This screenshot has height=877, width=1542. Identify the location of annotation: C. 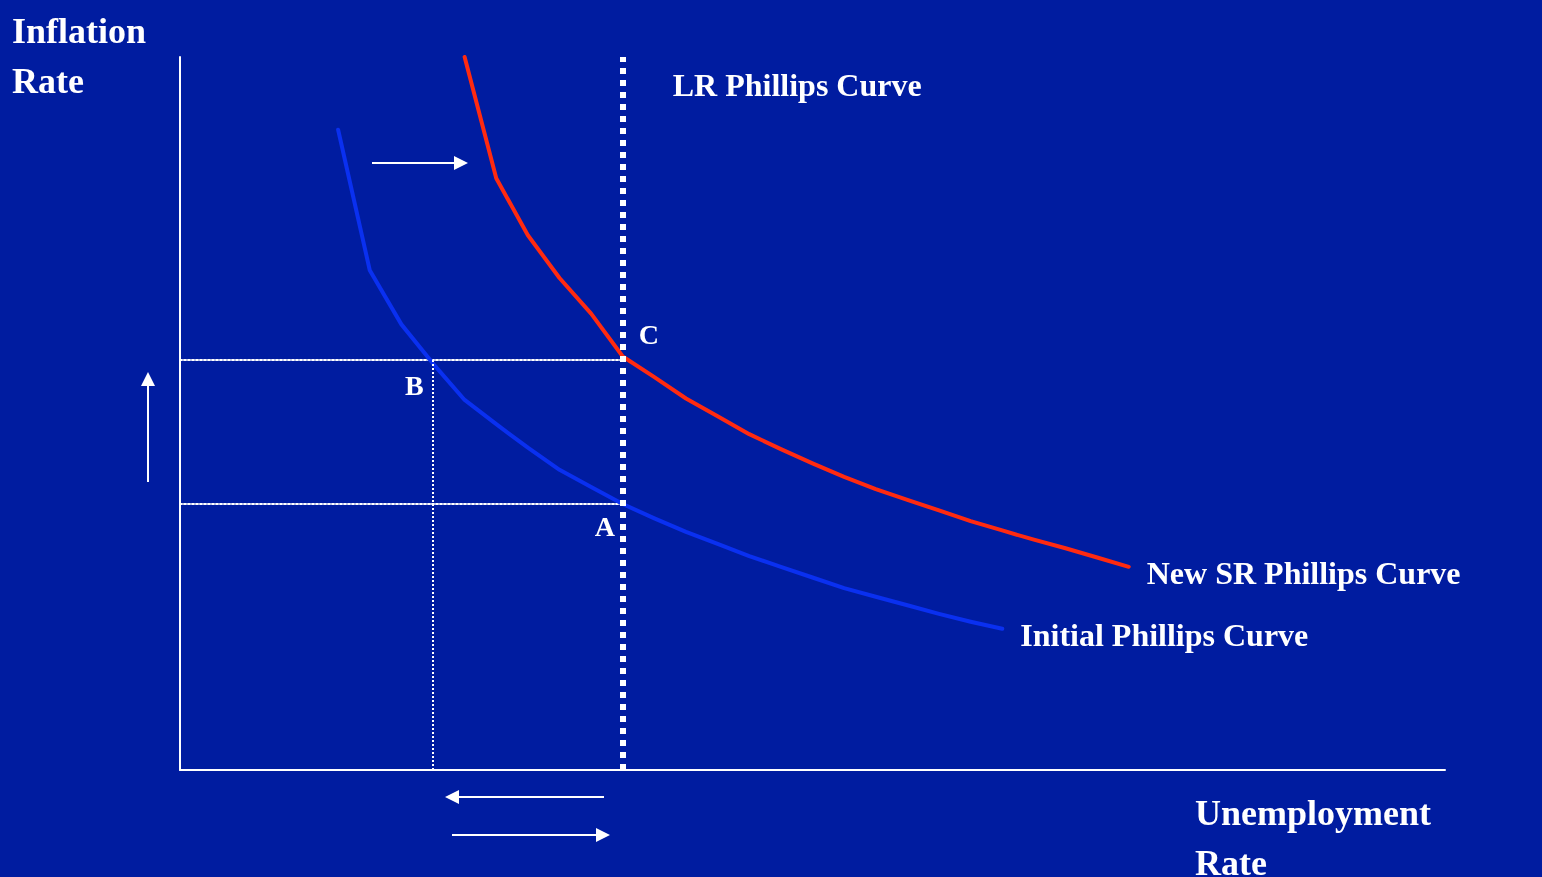
(648, 334).